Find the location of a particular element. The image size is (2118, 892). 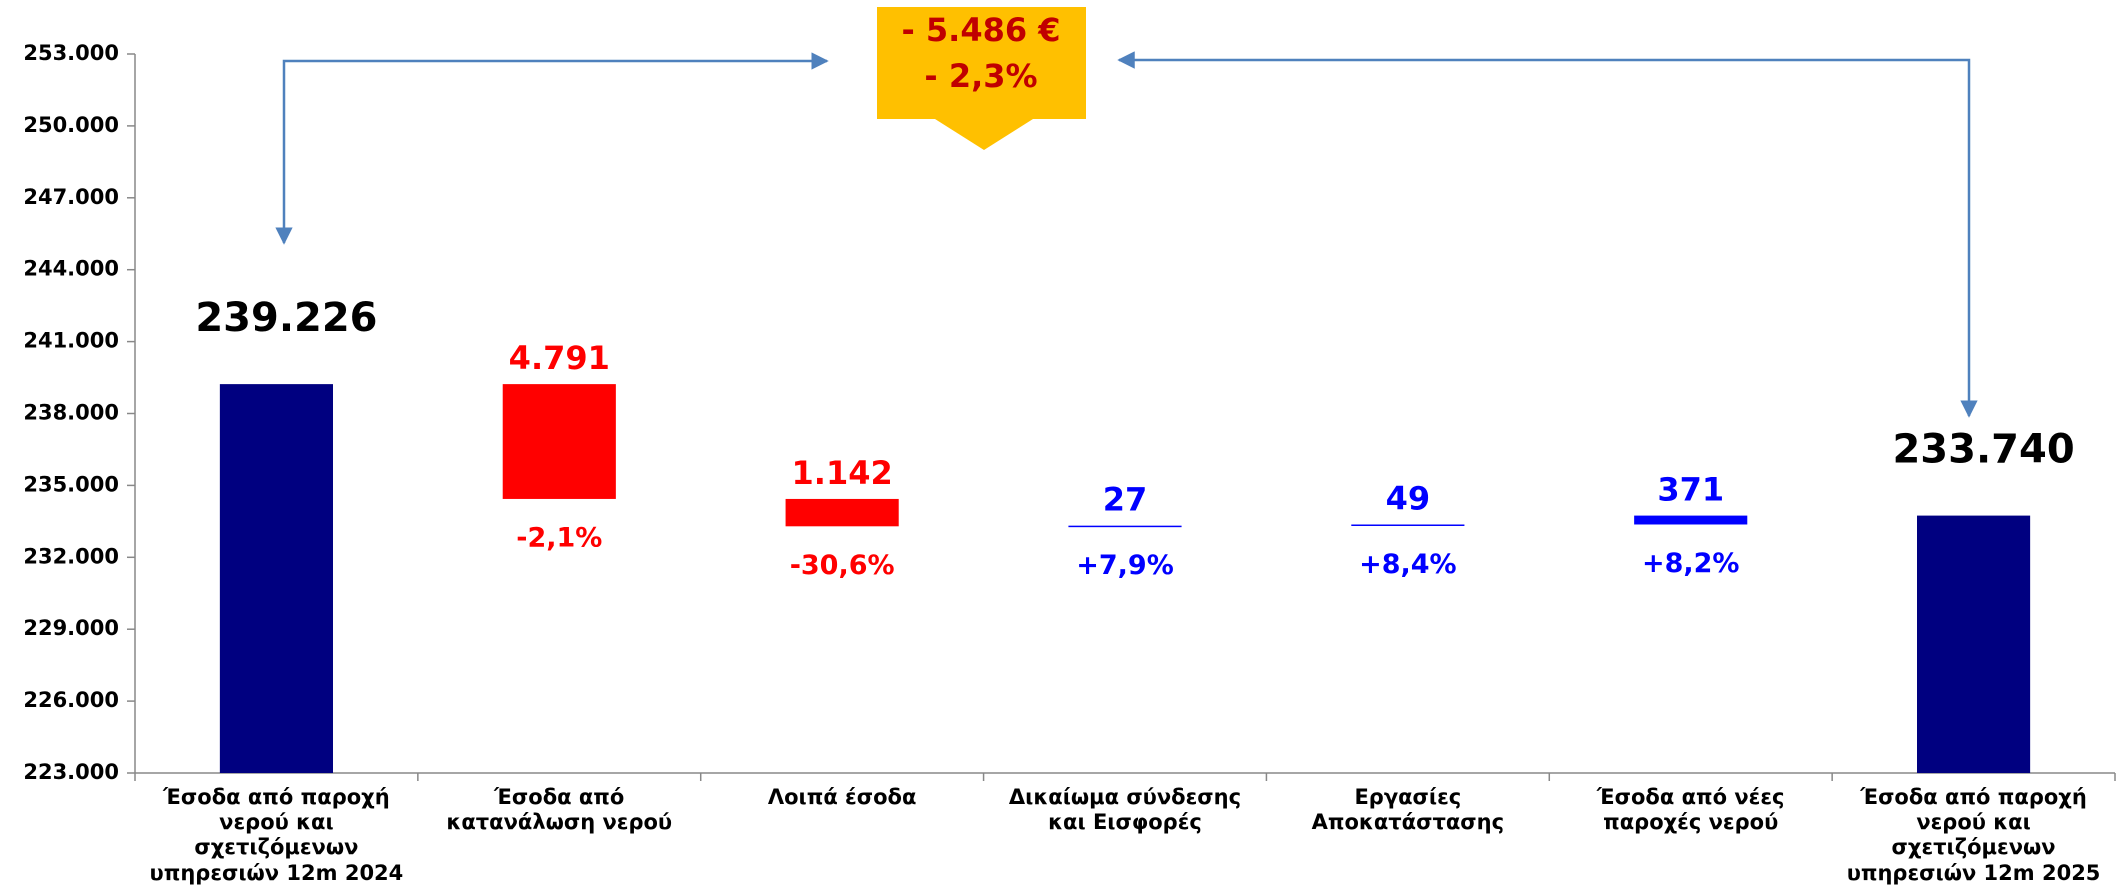

x-label-box: Δικαίωμα σύνδεσης και Εισφορές is located at coordinates (1125, 810).